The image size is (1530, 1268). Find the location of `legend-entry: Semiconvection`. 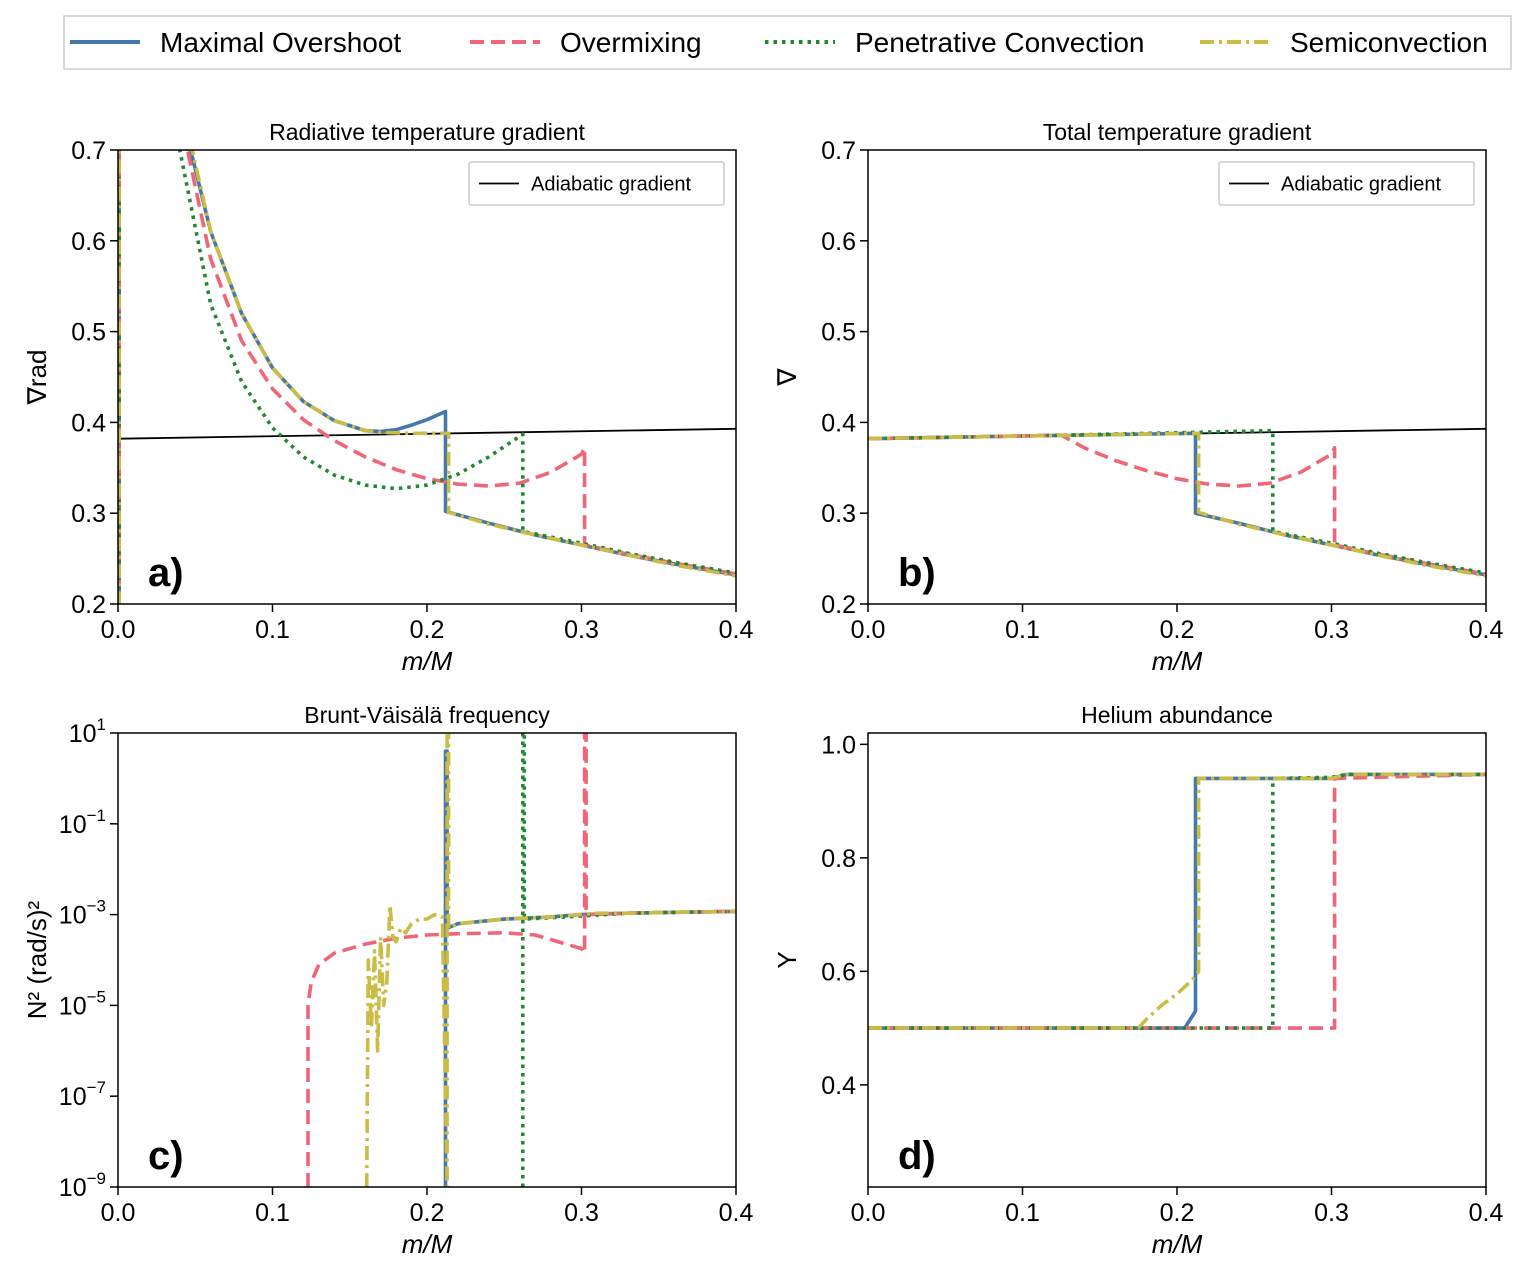

legend-entry: Semiconvection is located at coordinates (1344, 42).